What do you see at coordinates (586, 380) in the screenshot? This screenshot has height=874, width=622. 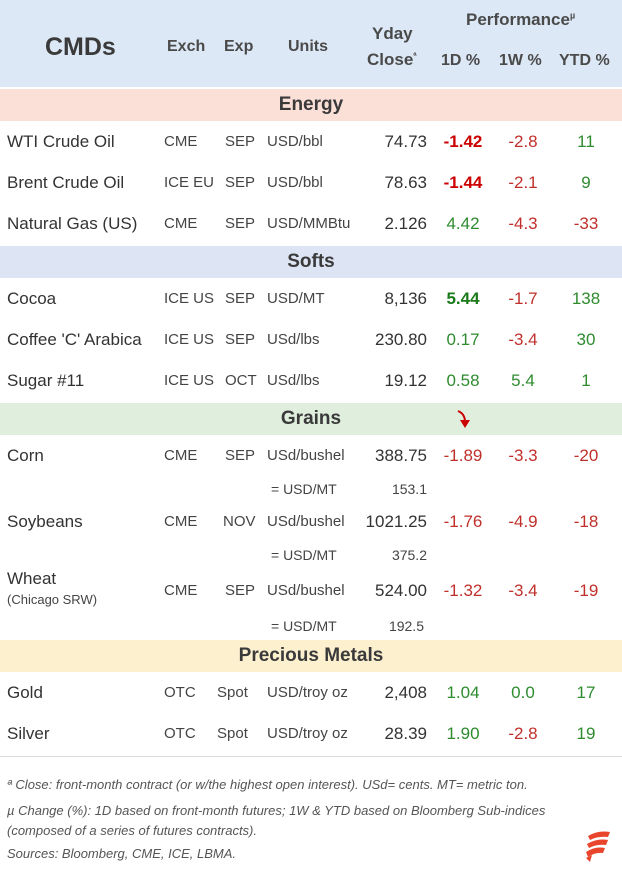 I see `change-ytd-cell: 1` at bounding box center [586, 380].